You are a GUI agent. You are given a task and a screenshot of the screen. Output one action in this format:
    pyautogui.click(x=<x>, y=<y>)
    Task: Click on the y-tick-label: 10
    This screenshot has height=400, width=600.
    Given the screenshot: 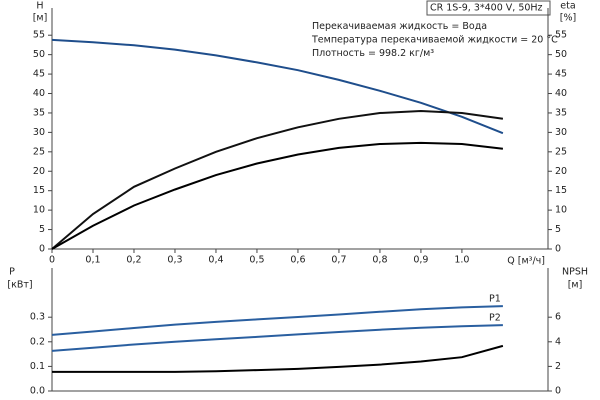 What is the action you would take?
    pyautogui.click(x=39, y=210)
    